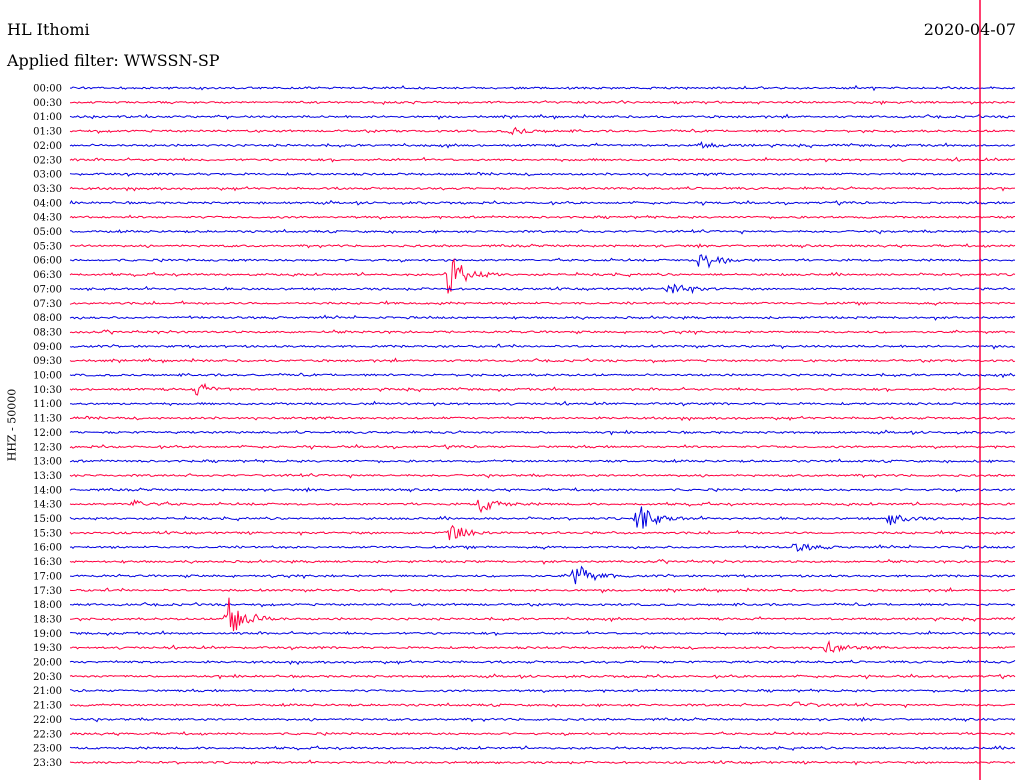 Image resolution: width=1024 pixels, height=780 pixels. What do you see at coordinates (47, 677) in the screenshot?
I see `row-time-label: 20:30` at bounding box center [47, 677].